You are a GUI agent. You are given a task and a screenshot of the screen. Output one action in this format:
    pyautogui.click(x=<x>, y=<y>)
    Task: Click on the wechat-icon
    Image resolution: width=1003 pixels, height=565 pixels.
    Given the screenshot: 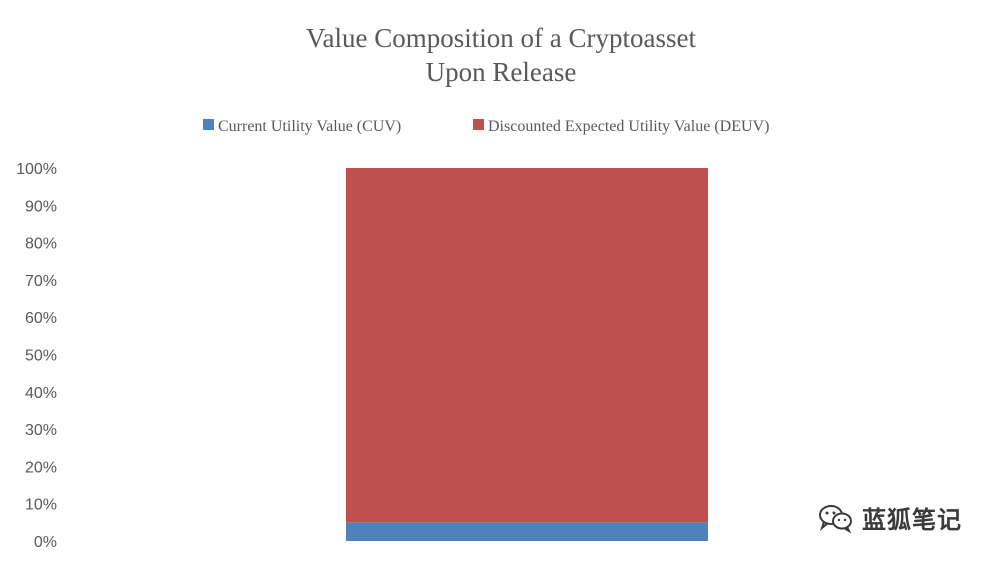 What is the action you would take?
    pyautogui.click(x=835, y=518)
    